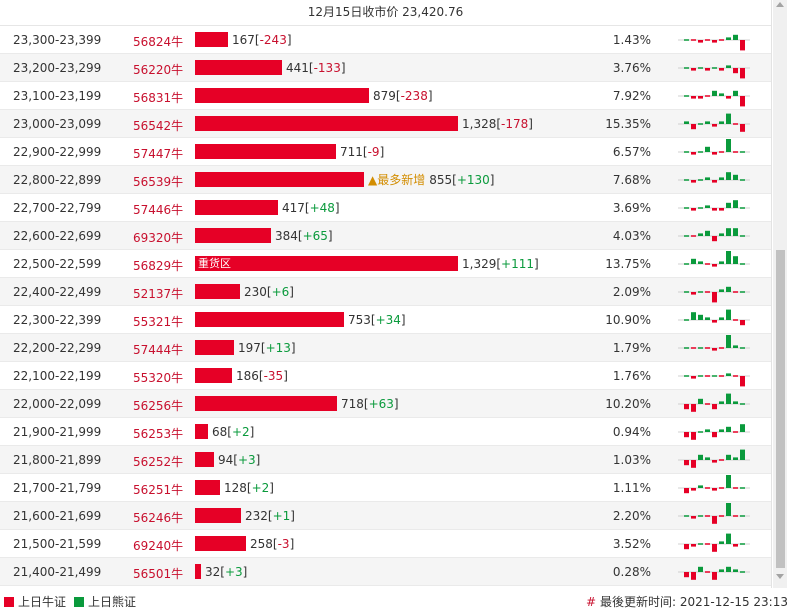 The image size is (793, 614). I want to click on table-row: 22,800-22,899 56539牛 ▲最多新增 855 [+130] 7.68%, so click(385, 180).